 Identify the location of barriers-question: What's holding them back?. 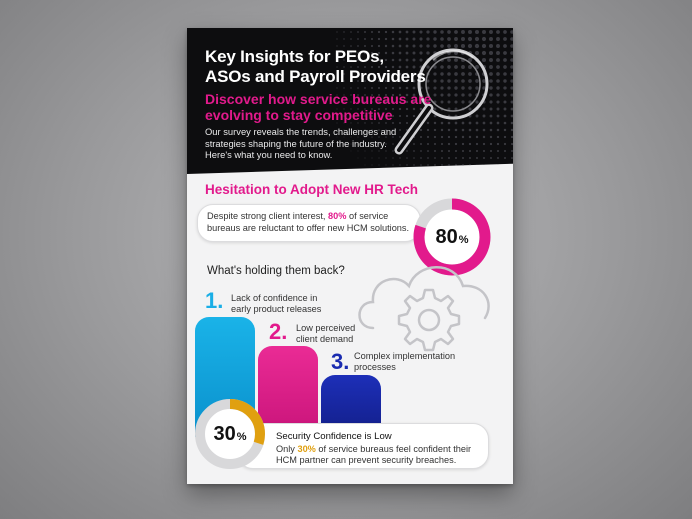
(276, 271).